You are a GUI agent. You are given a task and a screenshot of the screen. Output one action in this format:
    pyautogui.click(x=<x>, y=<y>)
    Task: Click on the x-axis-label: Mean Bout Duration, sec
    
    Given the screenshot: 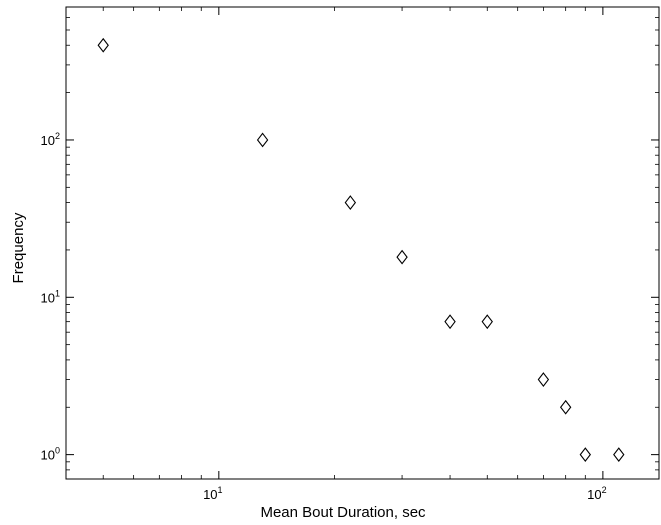 What is the action you would take?
    pyautogui.click(x=343, y=512)
    